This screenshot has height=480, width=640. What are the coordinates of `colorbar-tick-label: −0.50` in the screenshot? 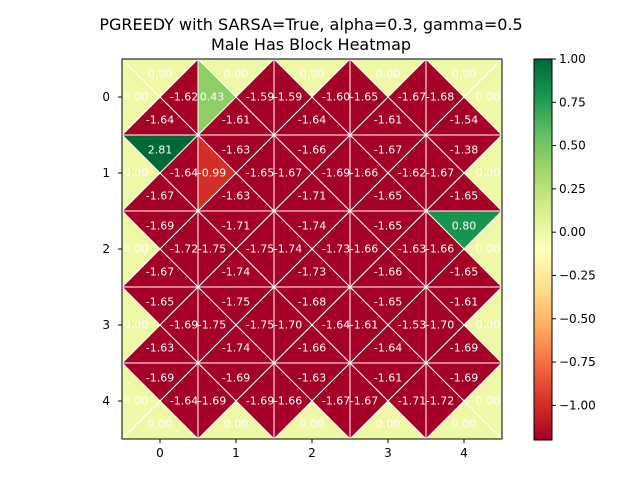 It's located at (577, 319).